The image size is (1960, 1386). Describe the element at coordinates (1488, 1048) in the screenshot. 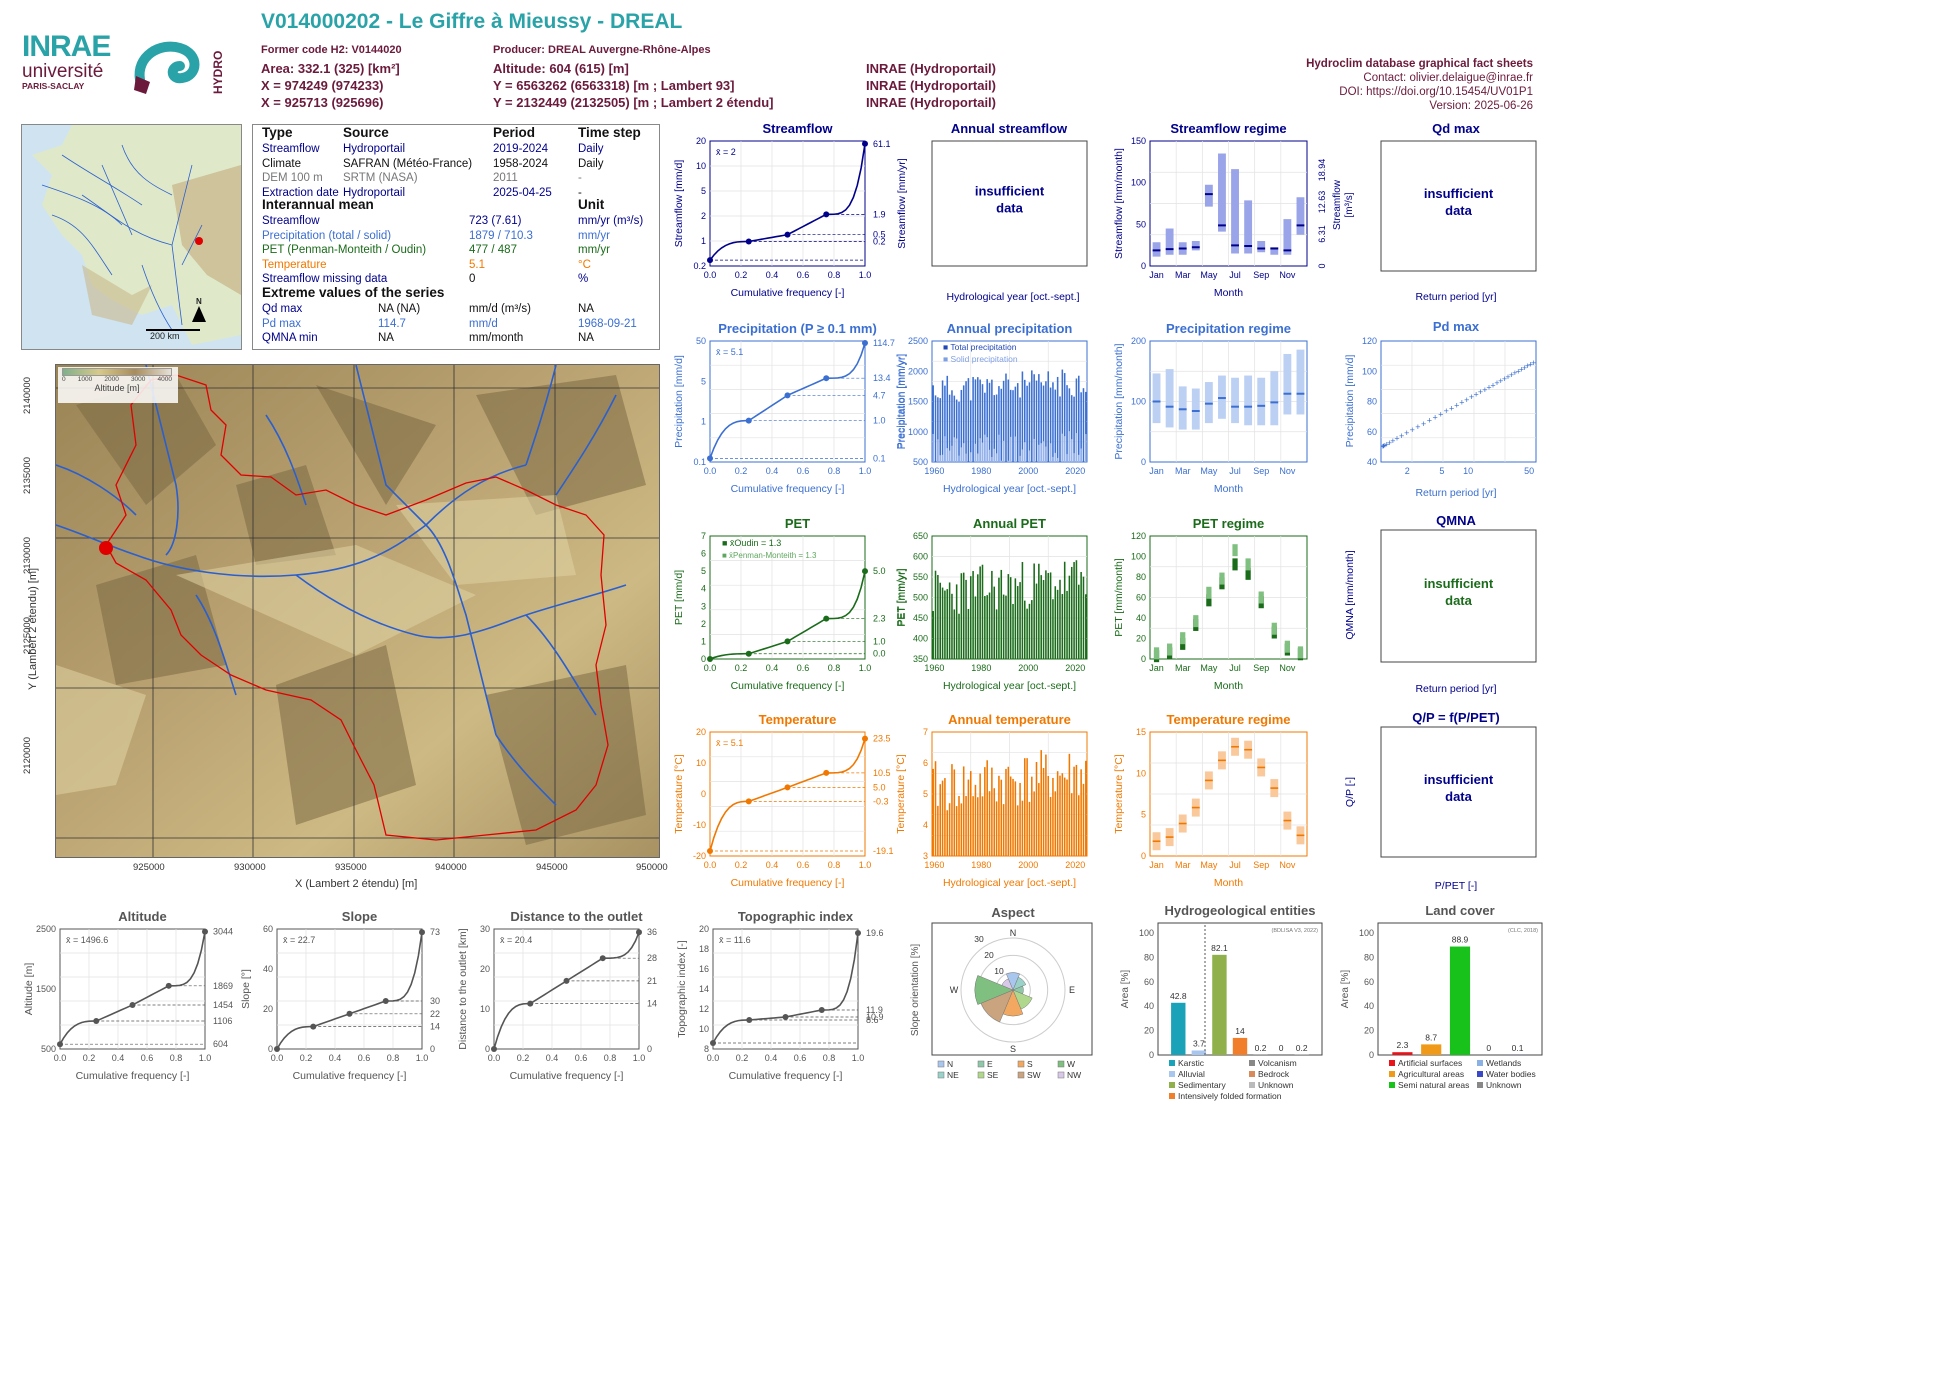

I see `bar-value: 0` at that location.